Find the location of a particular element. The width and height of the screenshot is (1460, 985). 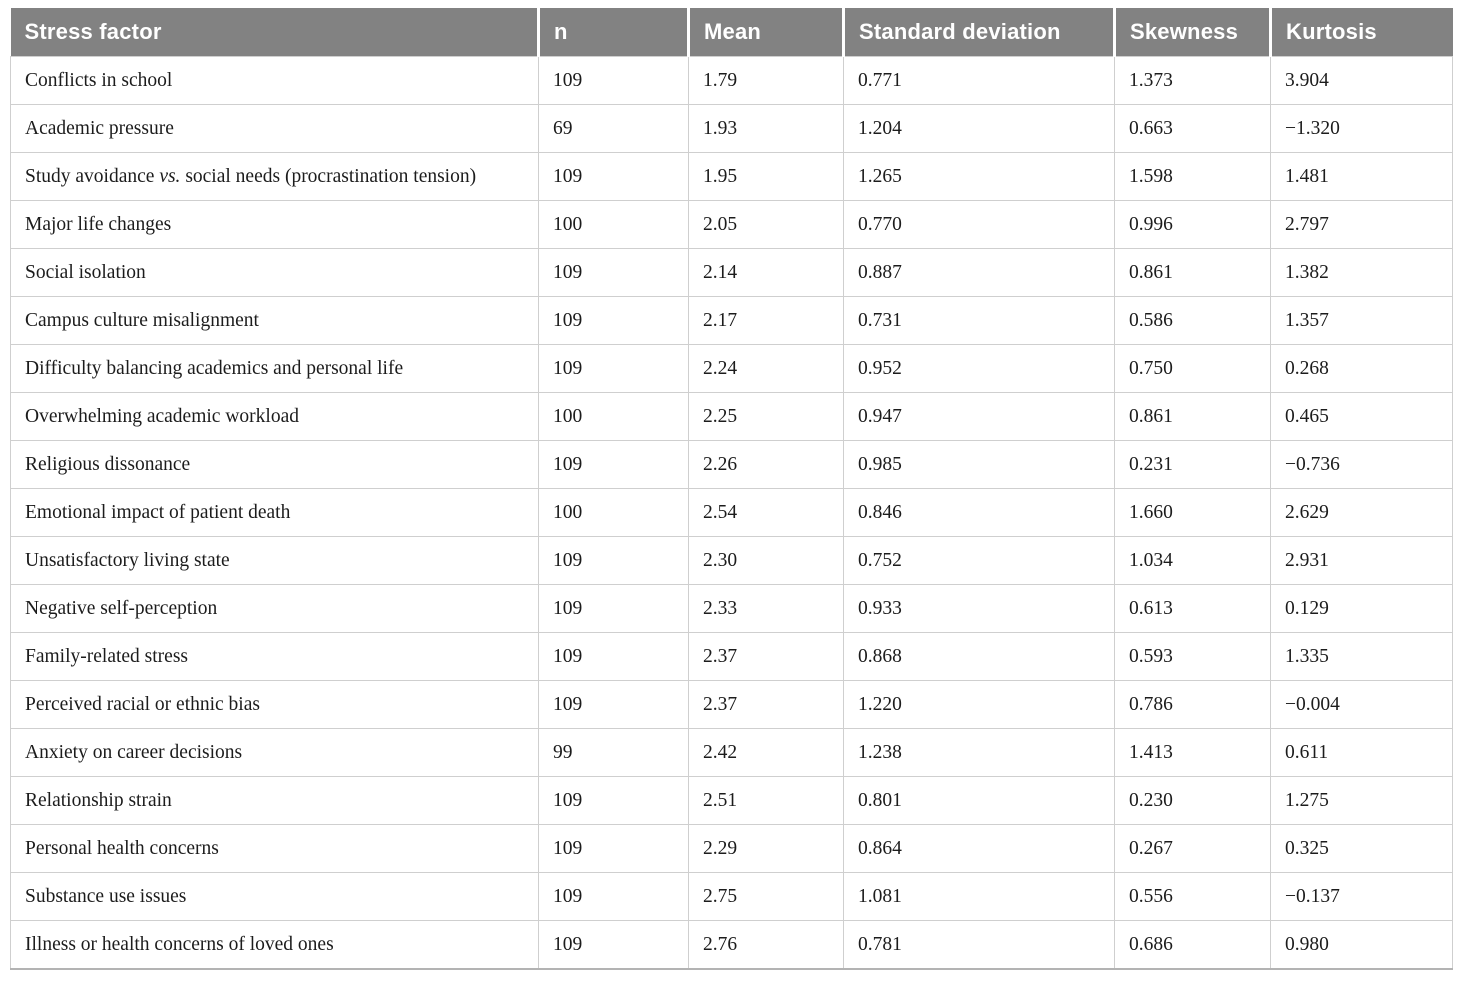

cell-sd: 0.868 is located at coordinates (979, 656).